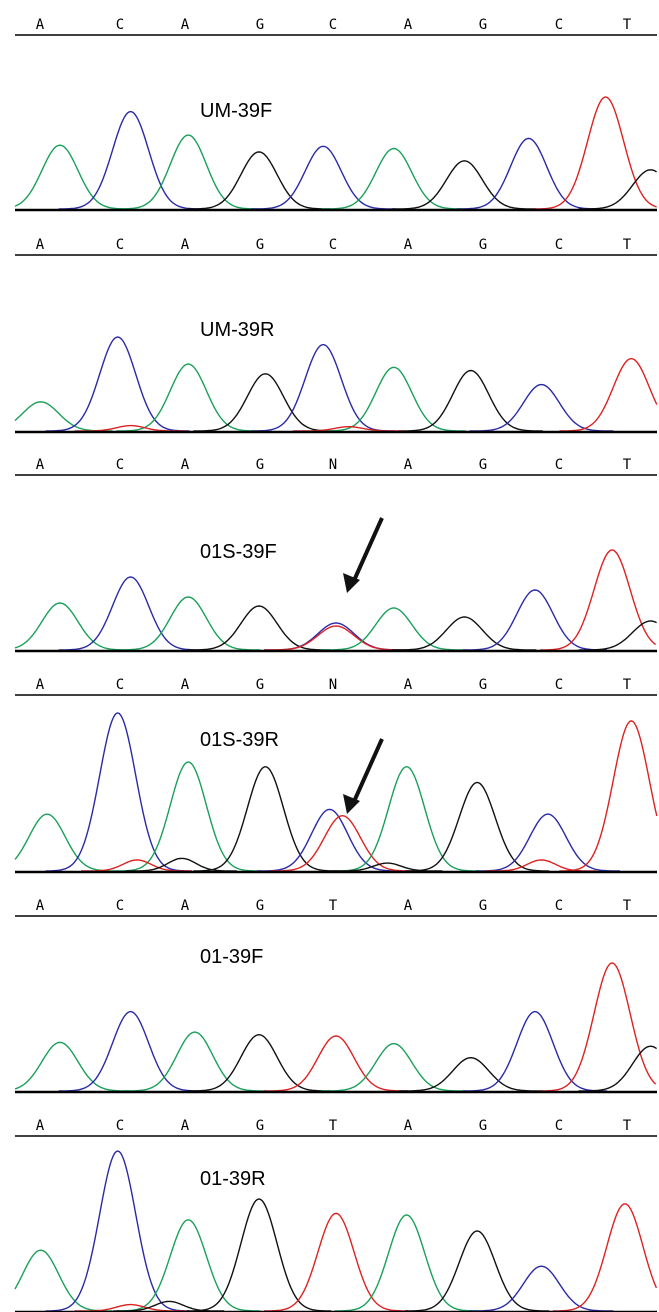 This screenshot has height=1312, width=659. Describe the element at coordinates (239, 740) in the screenshot. I see `sample-label: 01S-39R` at that location.